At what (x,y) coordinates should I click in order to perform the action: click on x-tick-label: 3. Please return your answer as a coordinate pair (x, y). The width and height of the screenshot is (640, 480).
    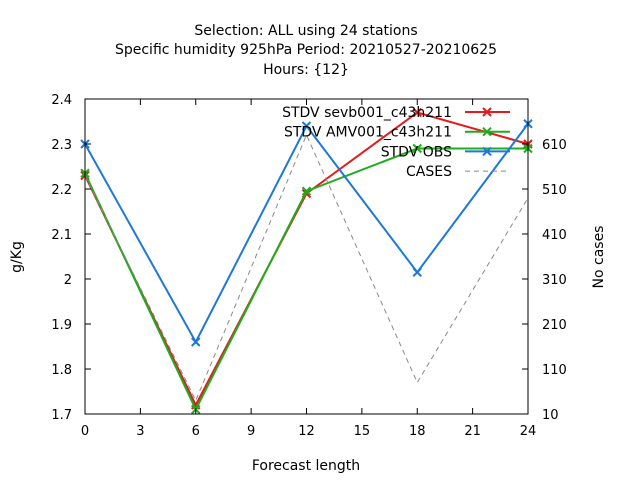
    Looking at the image, I should click on (140, 431).